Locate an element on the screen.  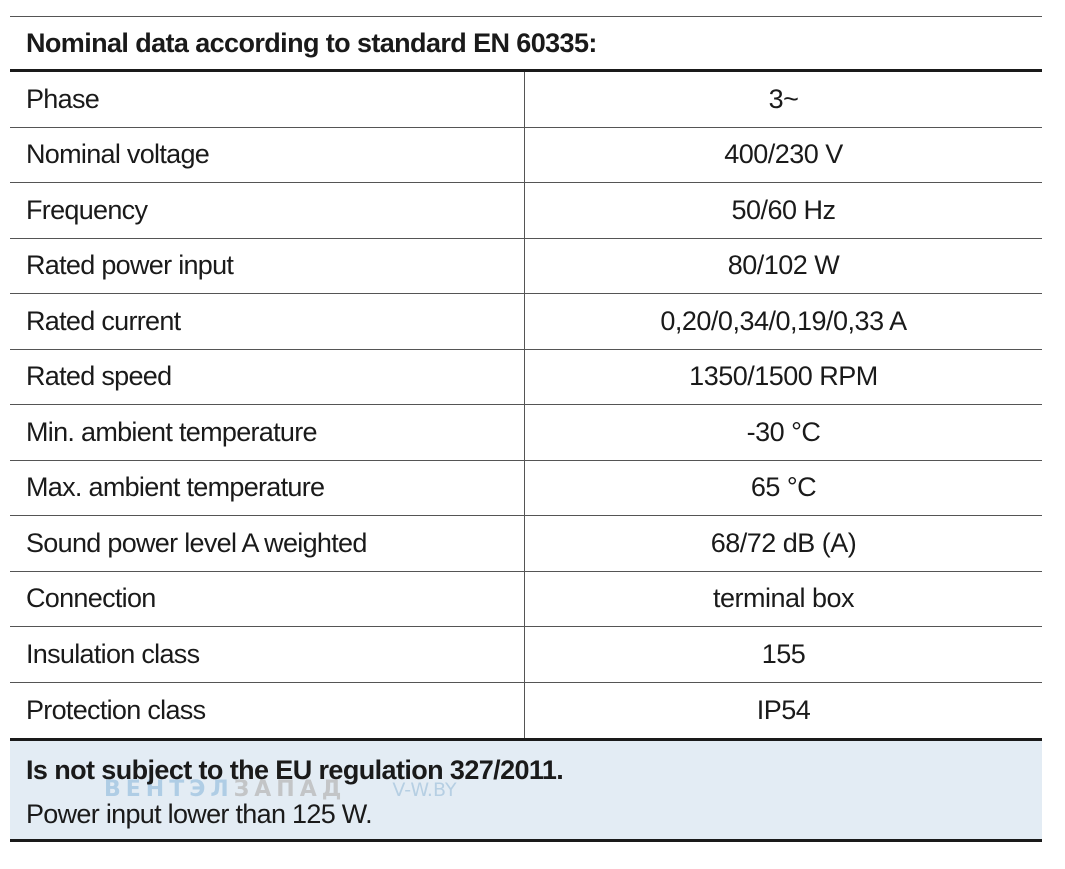
watermark-part2: ЗАПАД is located at coordinates (290, 789).